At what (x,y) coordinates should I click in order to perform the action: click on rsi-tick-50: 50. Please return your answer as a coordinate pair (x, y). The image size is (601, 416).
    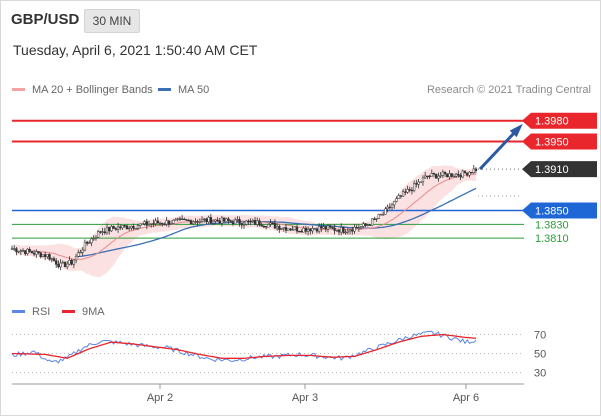
    Looking at the image, I should click on (540, 355).